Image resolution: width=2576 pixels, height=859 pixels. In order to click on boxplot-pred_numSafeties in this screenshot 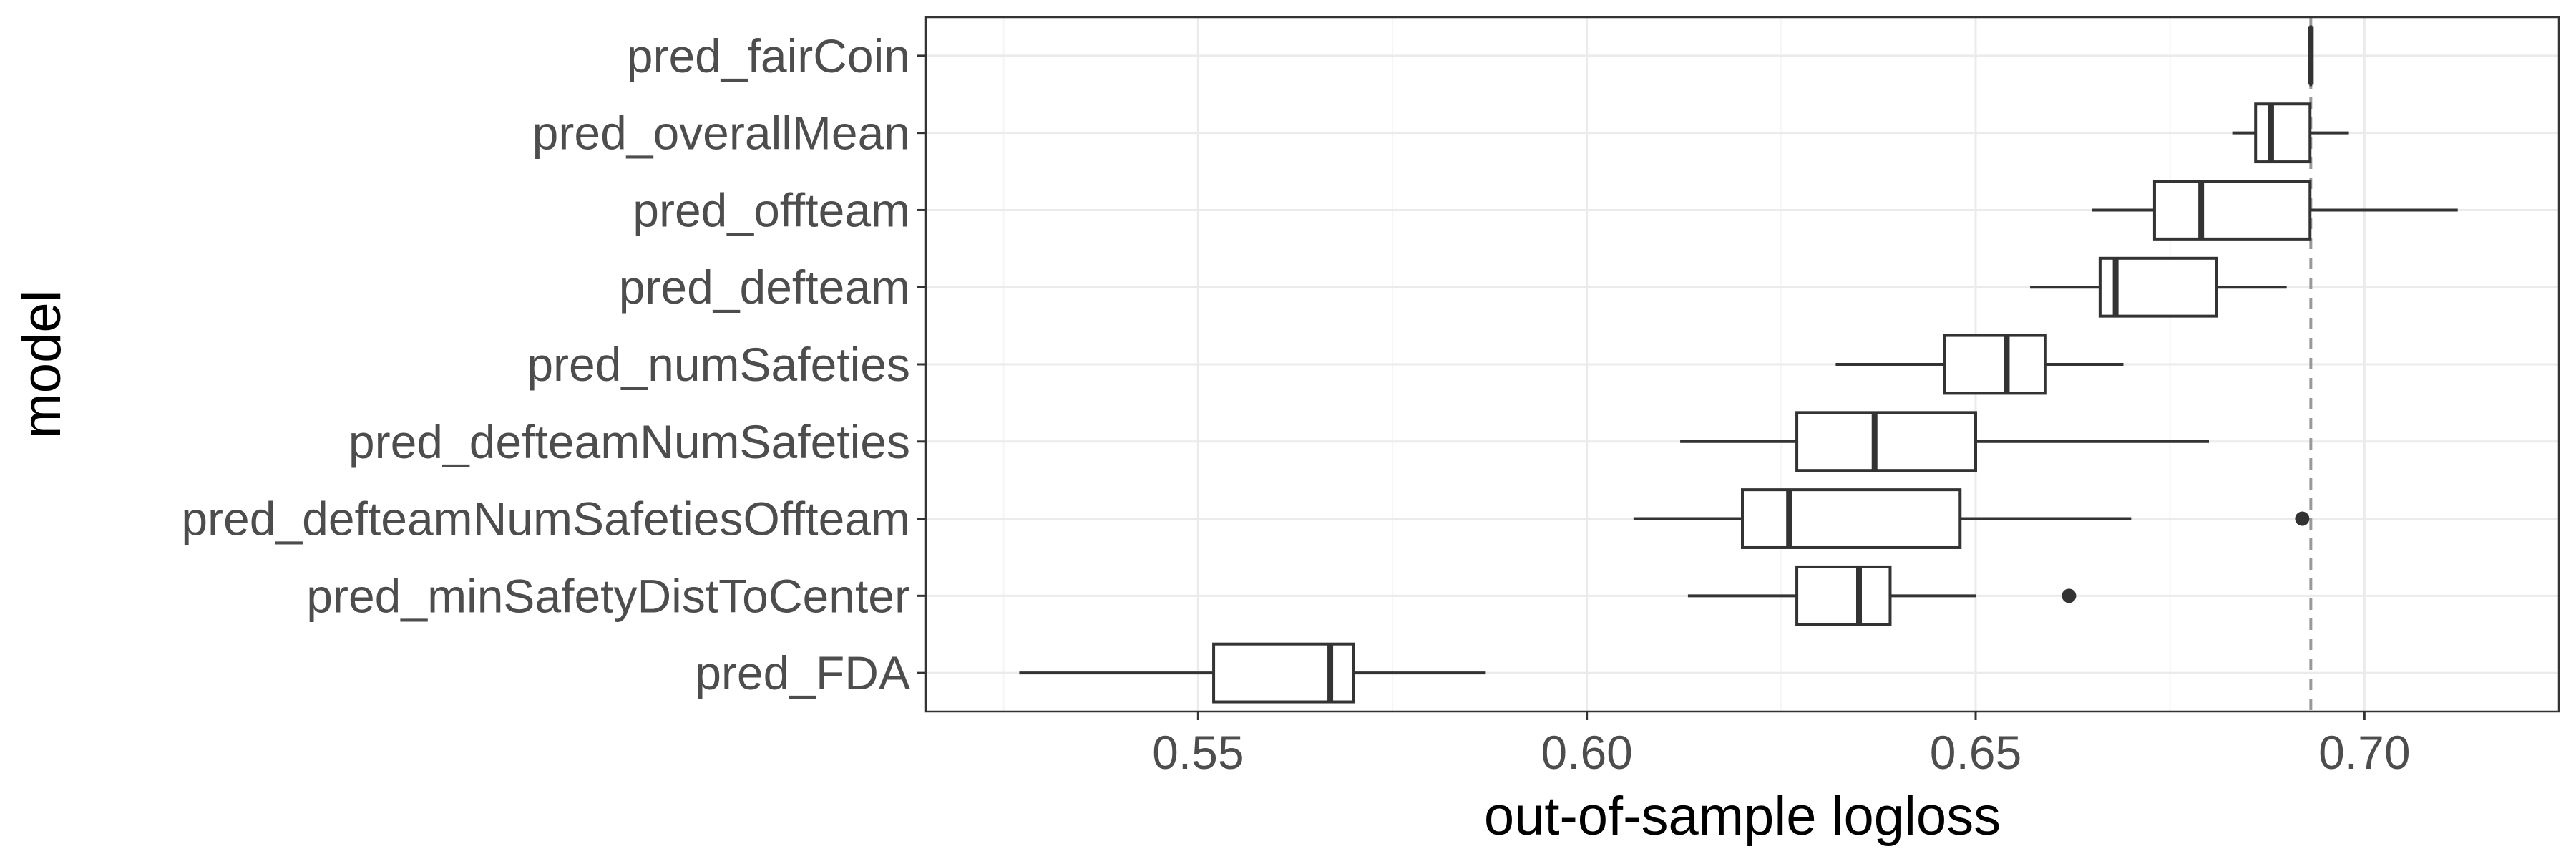, I will do `click(1979, 364)`.